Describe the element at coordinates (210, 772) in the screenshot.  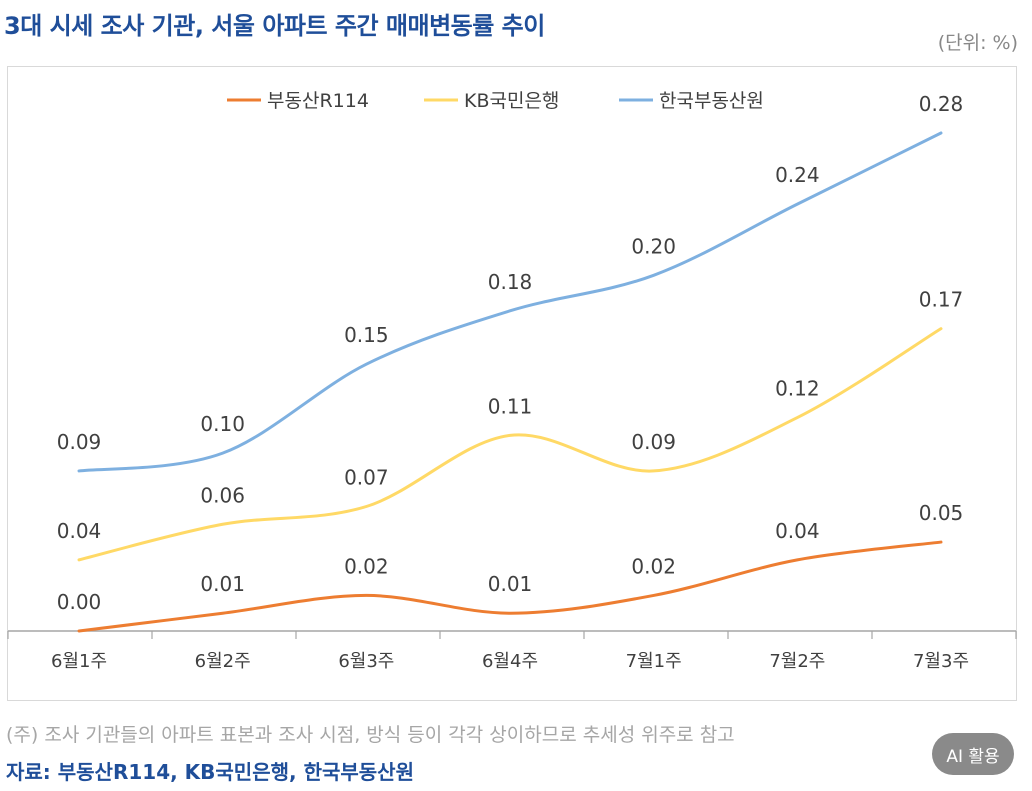
I see `source-text: 자료: 부동산R114, KB국민은행, 한국부동산원` at that location.